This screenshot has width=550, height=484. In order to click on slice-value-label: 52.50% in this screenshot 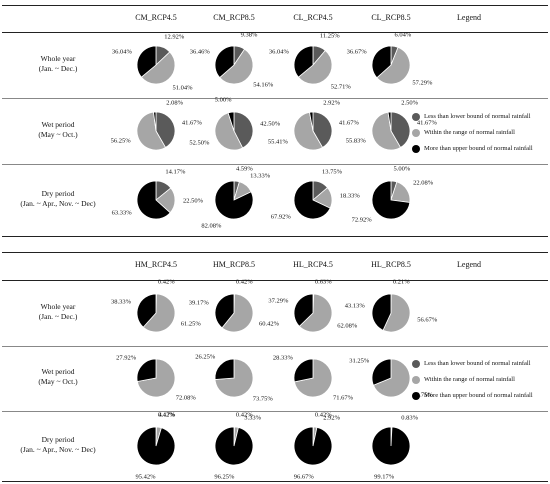, I will do `click(199, 143)`.